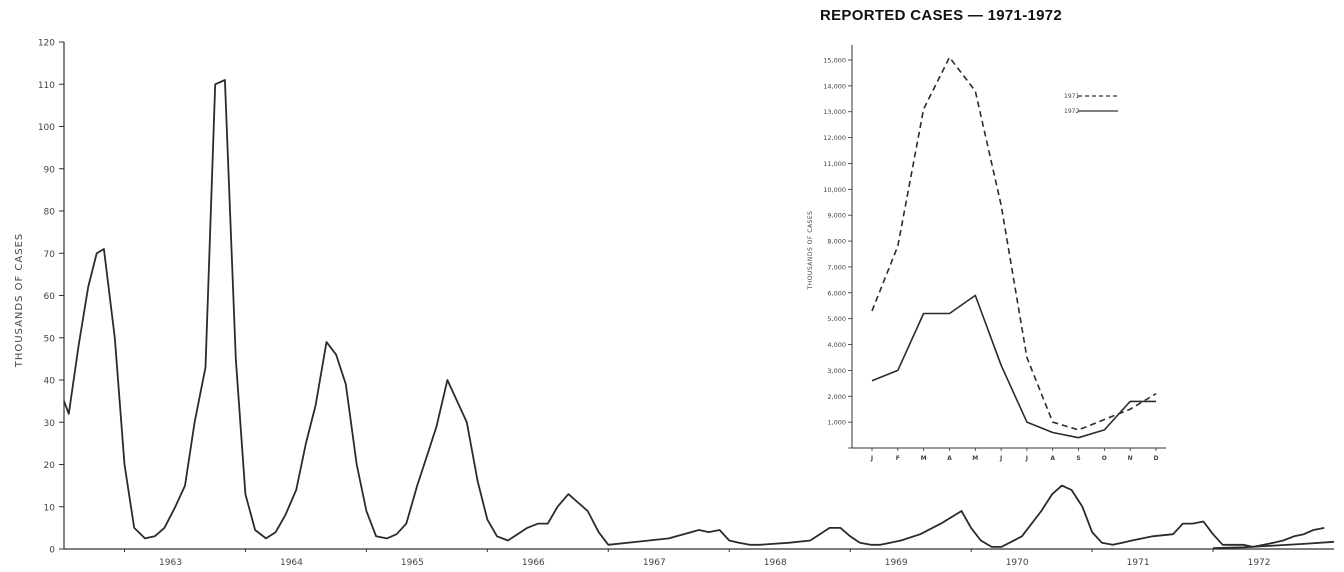  What do you see at coordinates (291, 563) in the screenshot?
I see `main-x-tick-label: 1964` at bounding box center [291, 563].